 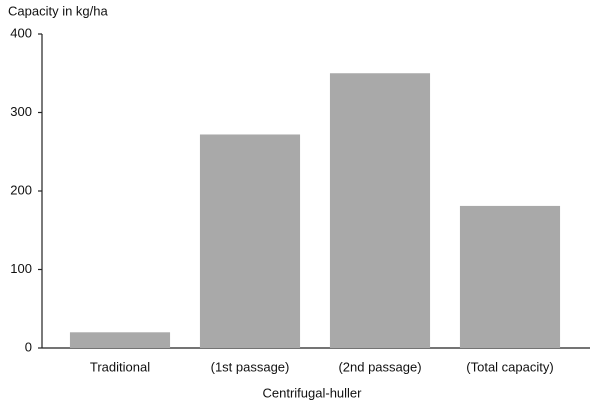 What do you see at coordinates (379, 366) in the screenshot?
I see `x-tick-label: (2nd passage)` at bounding box center [379, 366].